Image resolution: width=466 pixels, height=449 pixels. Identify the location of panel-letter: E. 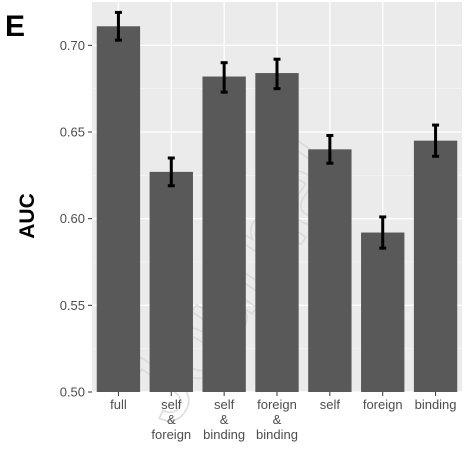
(15, 26).